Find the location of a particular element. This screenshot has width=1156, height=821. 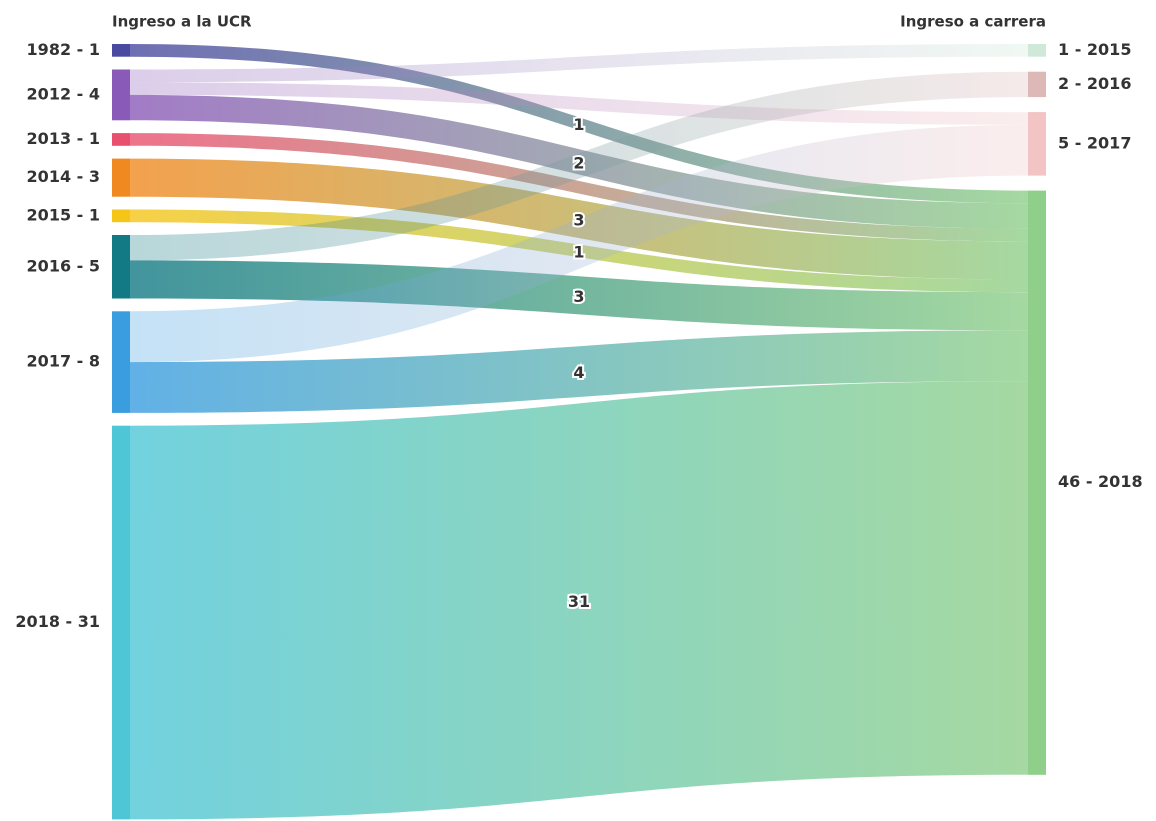

source-title: Ingreso a la UCR is located at coordinates (182, 22).